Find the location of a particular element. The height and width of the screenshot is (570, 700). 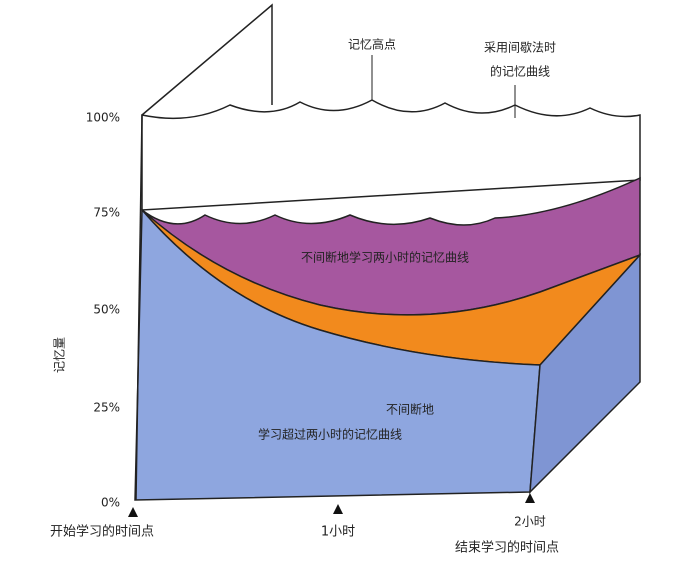

x-tick-label: 结束学习的时间点 is located at coordinates (507, 548).